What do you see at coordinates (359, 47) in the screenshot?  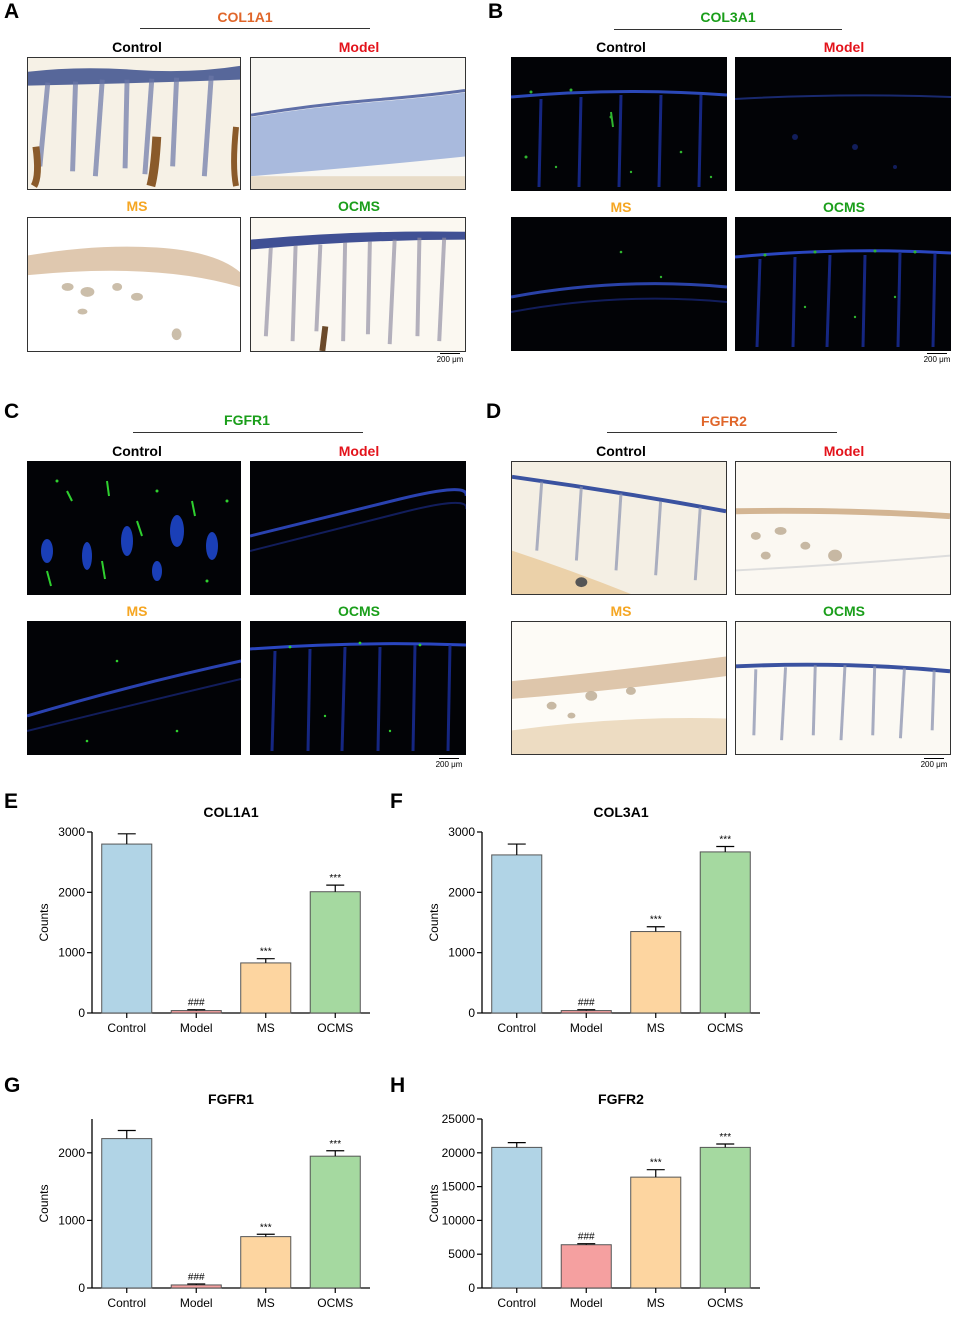 I see `panel-a-label-model: Model` at bounding box center [359, 47].